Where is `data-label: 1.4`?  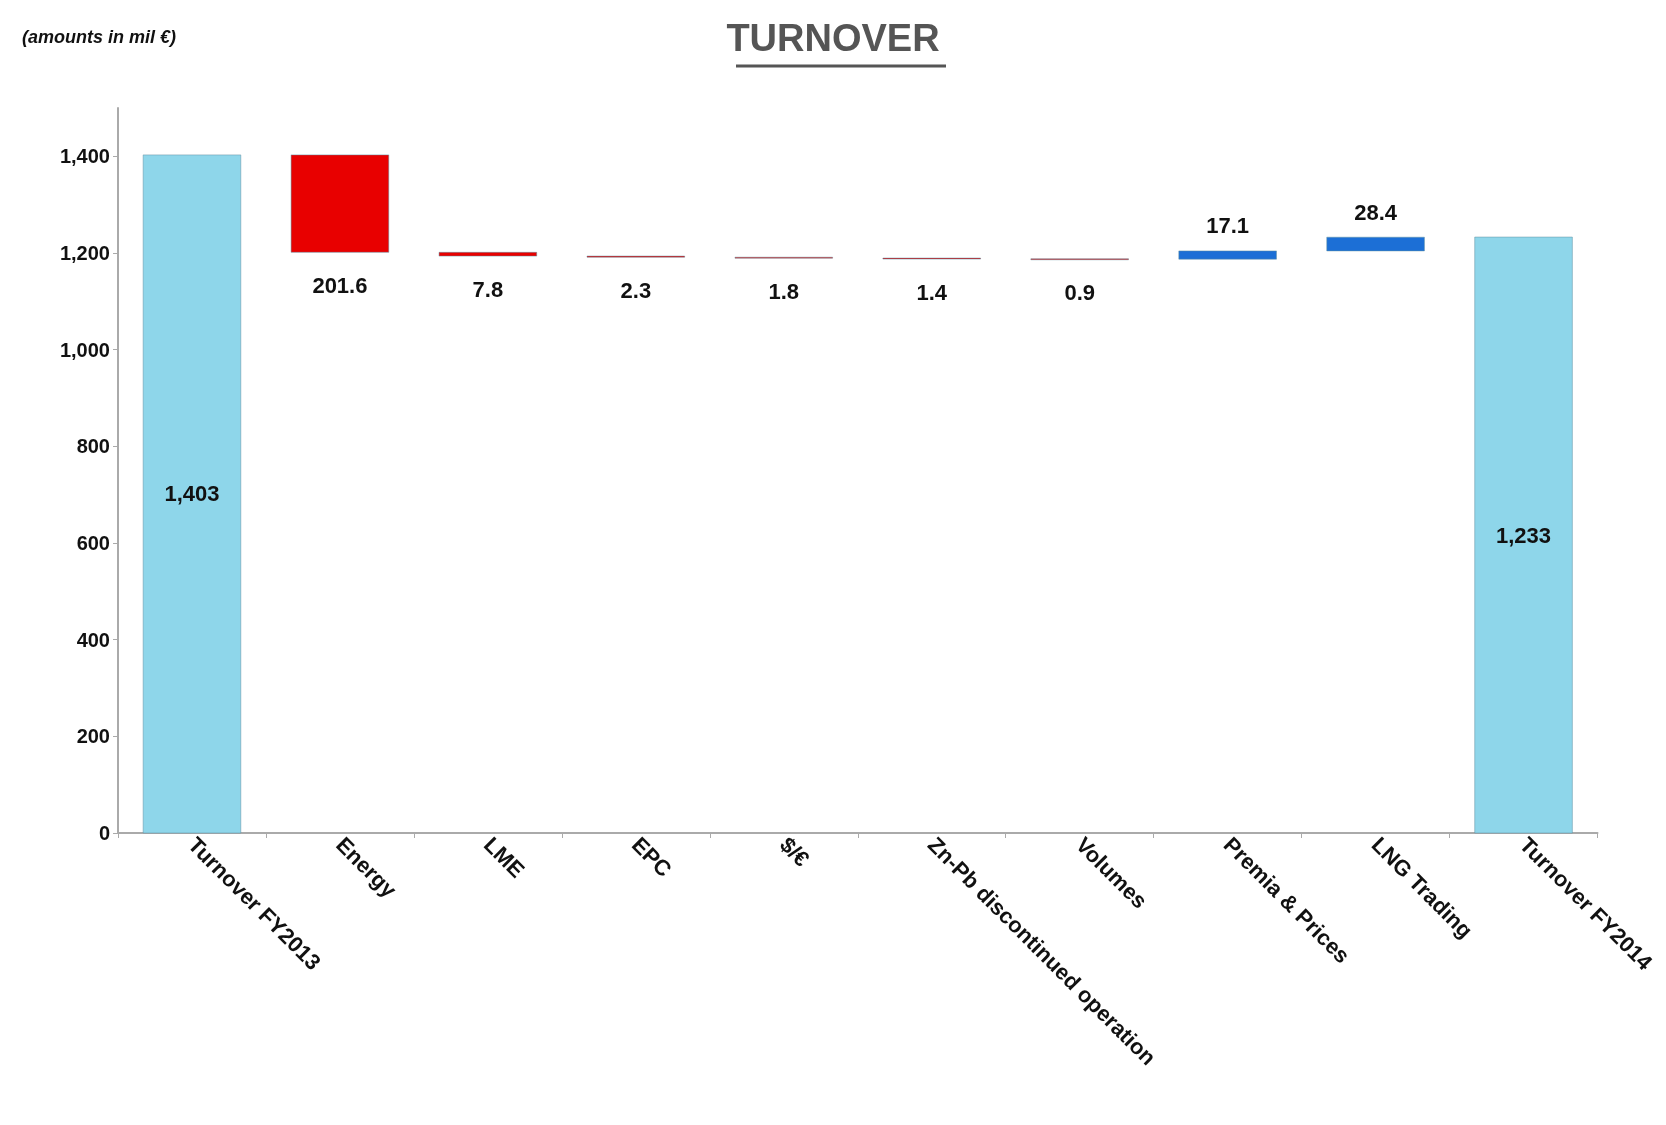 data-label: 1.4 is located at coordinates (932, 292).